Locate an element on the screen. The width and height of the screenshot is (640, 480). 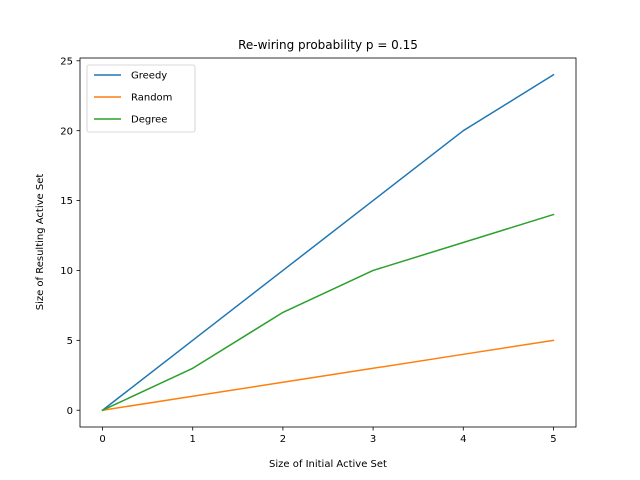
legend-label-degree: Degree is located at coordinates (149, 120).